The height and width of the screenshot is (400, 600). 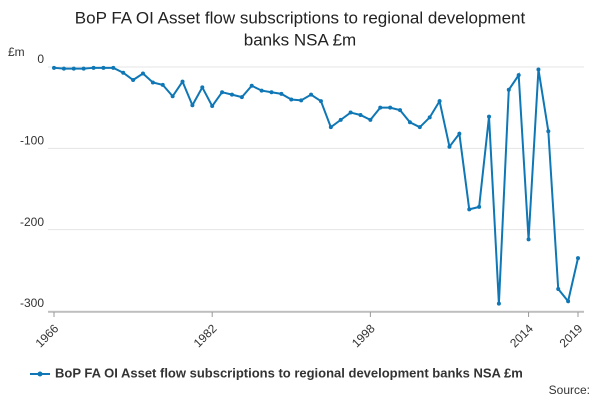 What do you see at coordinates (32, 303) in the screenshot?
I see `y-tick-label: -300` at bounding box center [32, 303].